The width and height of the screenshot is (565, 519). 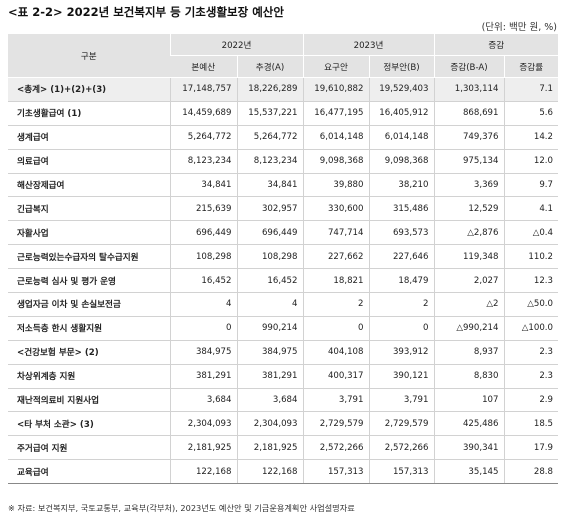 What do you see at coordinates (335, 424) in the screenshot?
I see `cell-requested: 2,729,579` at bounding box center [335, 424].